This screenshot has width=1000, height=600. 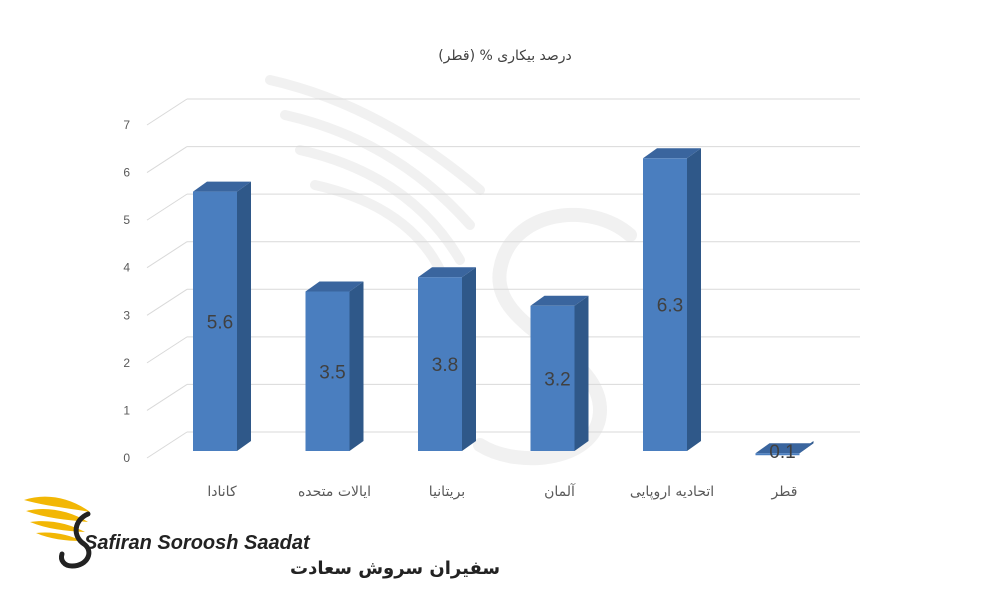 I want to click on y-tick-label: 3, so click(x=126, y=315).